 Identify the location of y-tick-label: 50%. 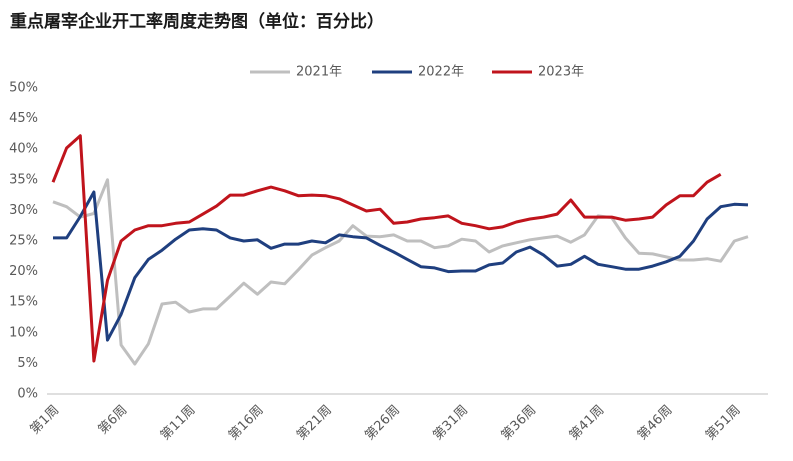
(23, 88).